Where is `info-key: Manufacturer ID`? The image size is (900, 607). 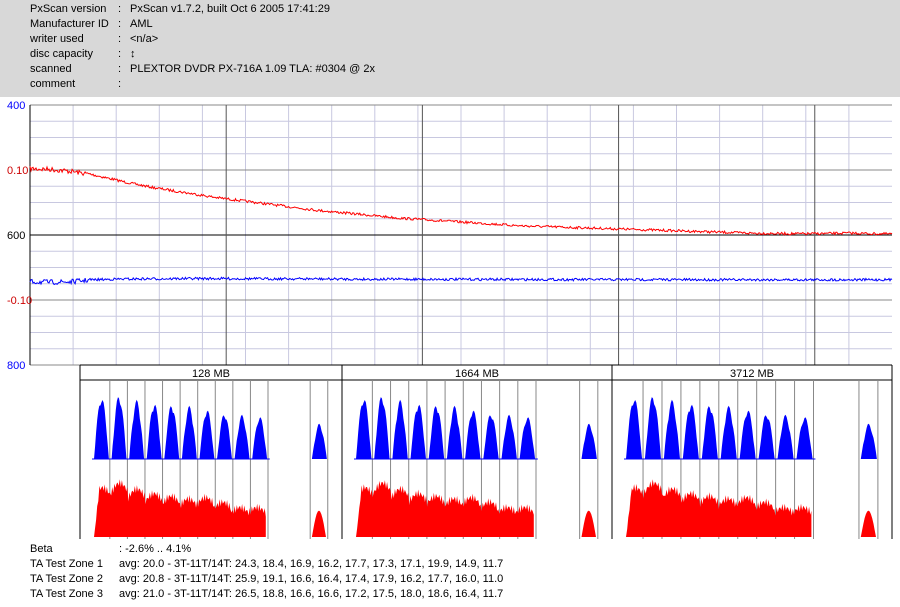 info-key: Manufacturer ID is located at coordinates (69, 24).